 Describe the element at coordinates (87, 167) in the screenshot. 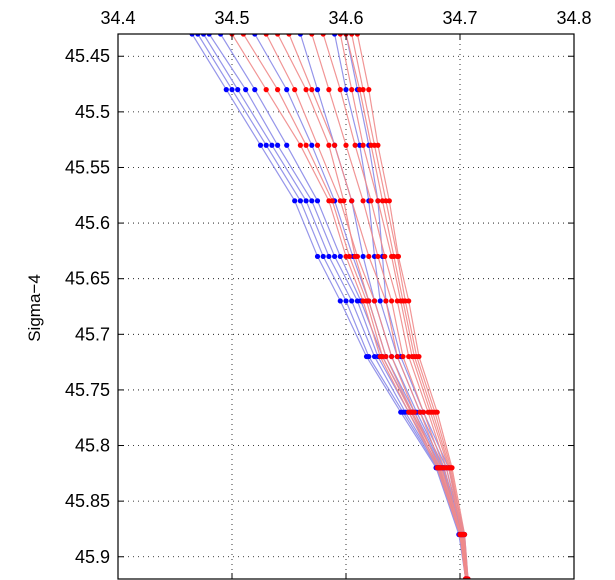

I see `y-tick-label: 45.55` at that location.